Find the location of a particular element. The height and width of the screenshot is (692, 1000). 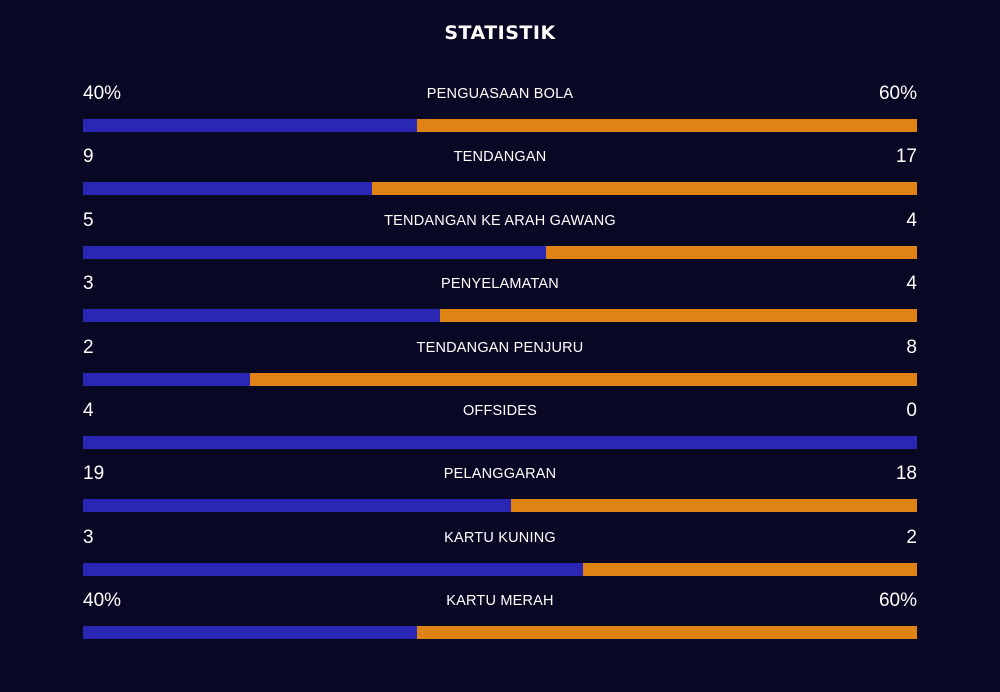

stat-label: PENYELAMATAN is located at coordinates (500, 284).